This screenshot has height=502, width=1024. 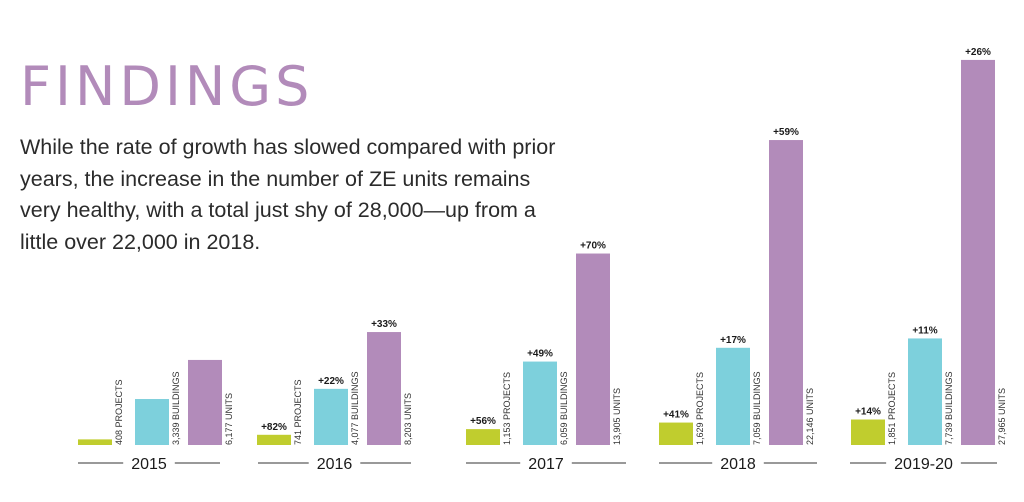 I want to click on year-label-2017: 2017, so click(x=546, y=464).